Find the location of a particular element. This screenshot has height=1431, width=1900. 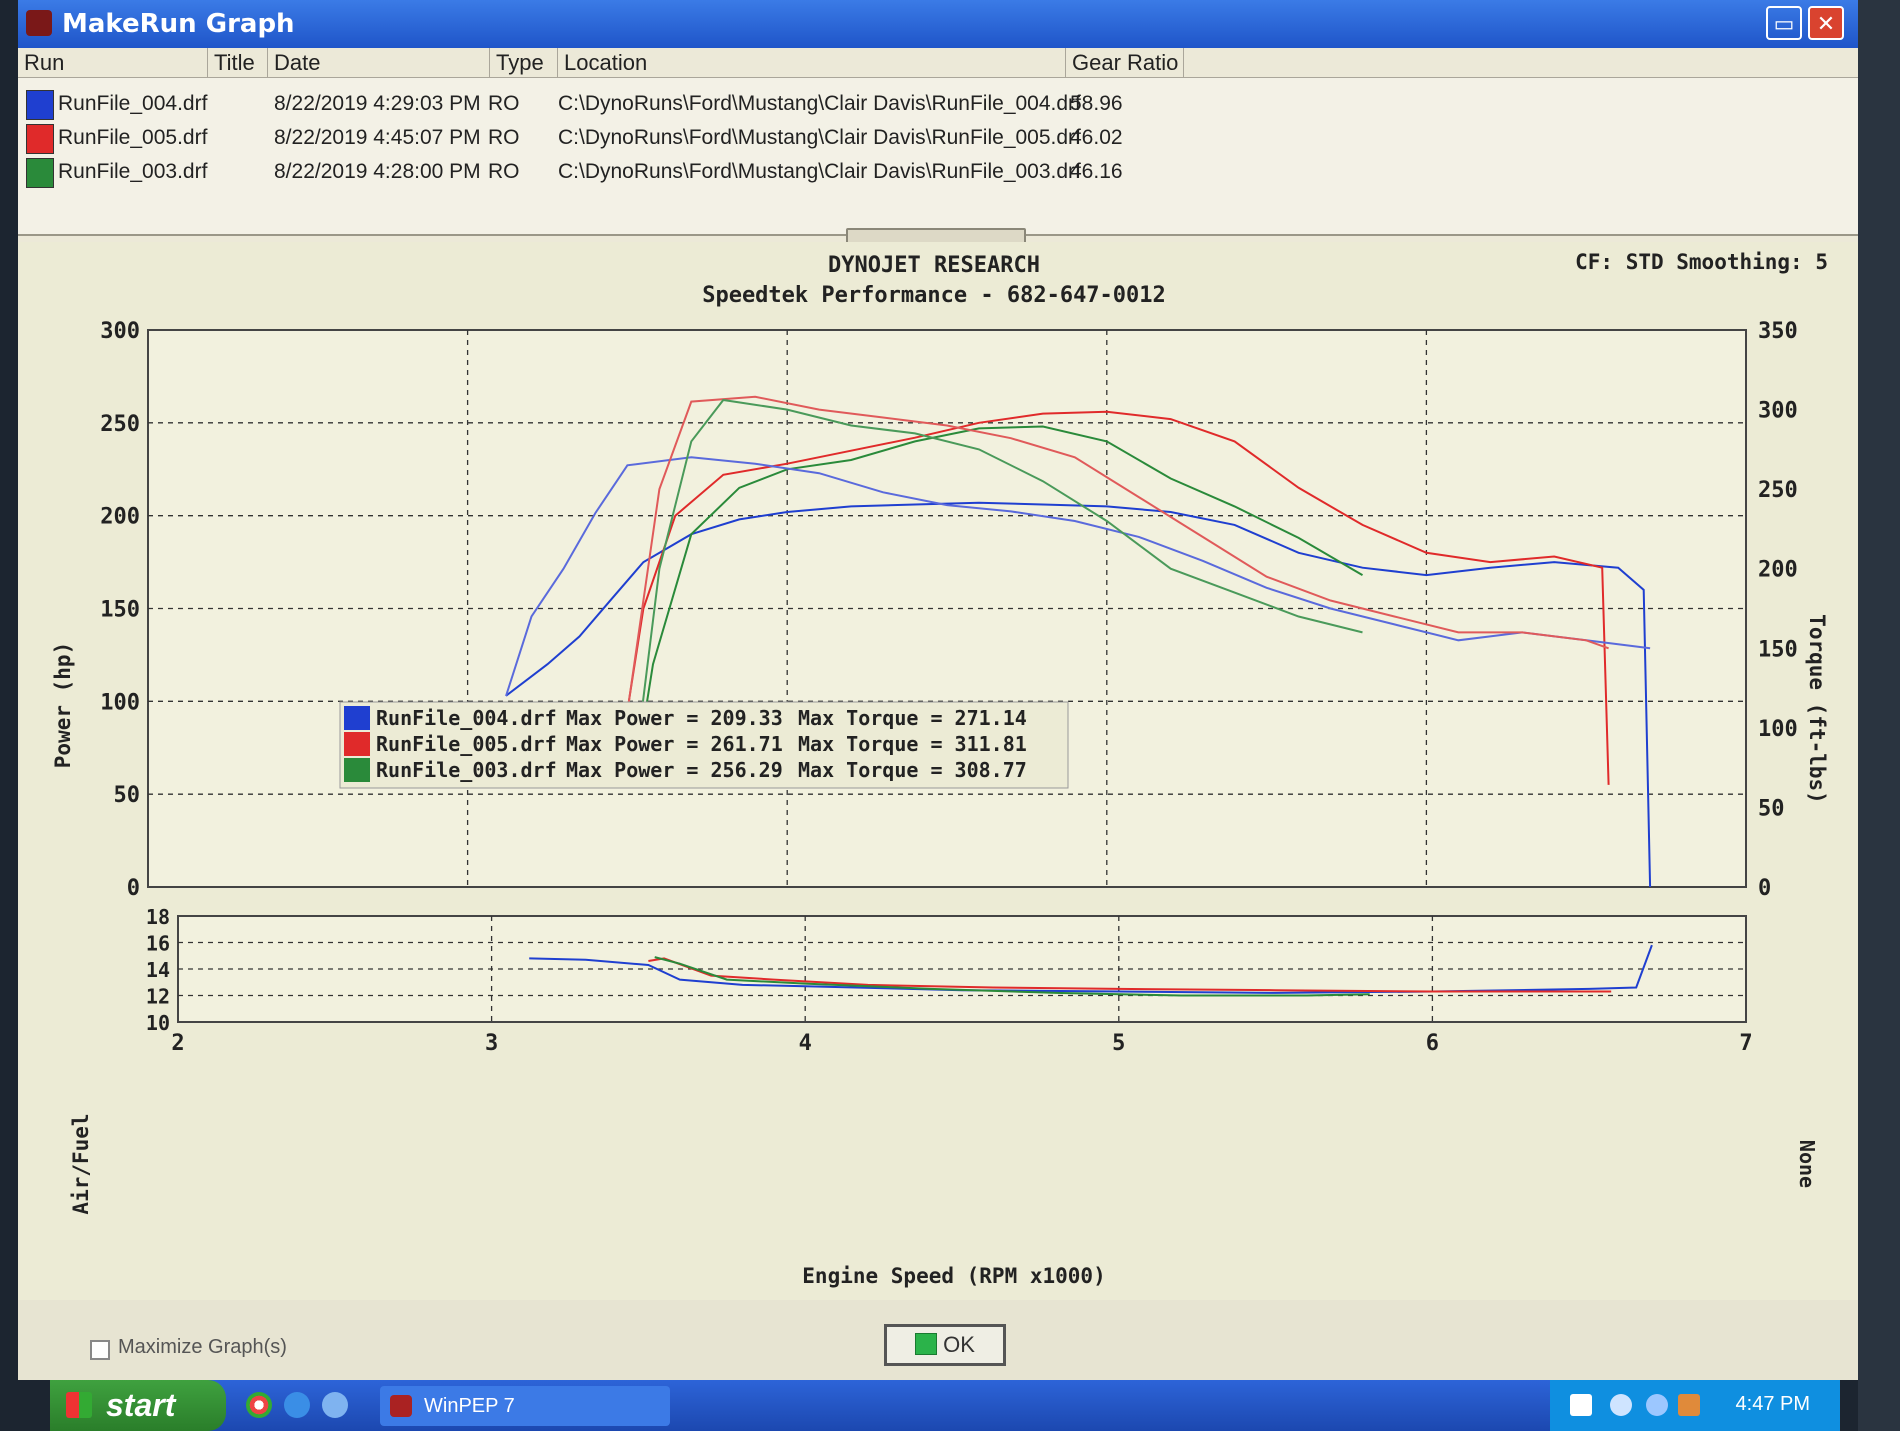

run-date: 8/22/2019 4:45:07 PM is located at coordinates (377, 137).